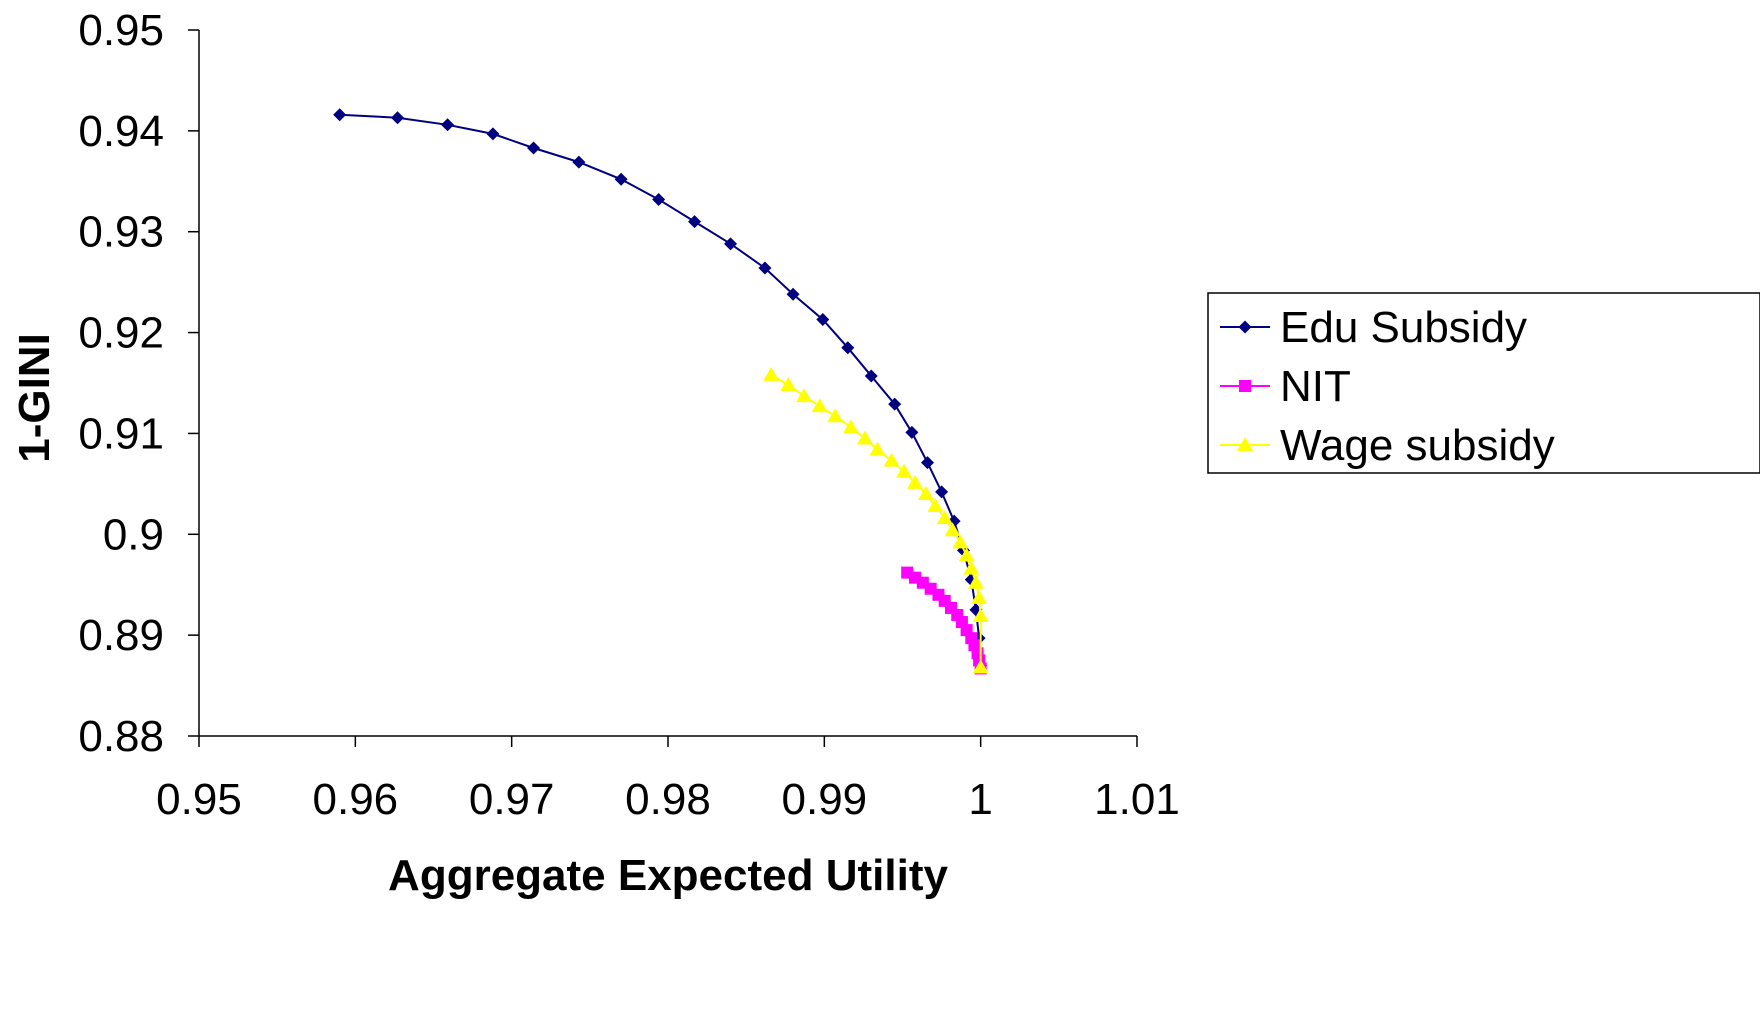  What do you see at coordinates (133, 534) in the screenshot?
I see `y-tick-label: 0.9` at bounding box center [133, 534].